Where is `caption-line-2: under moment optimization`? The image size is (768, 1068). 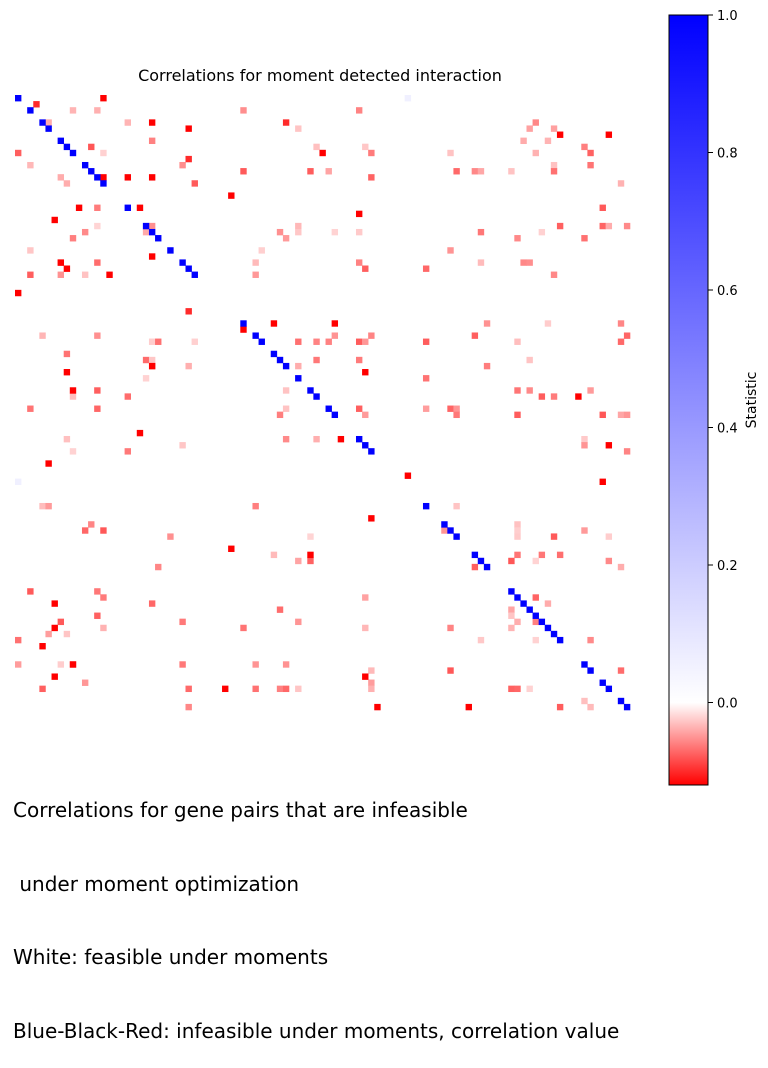 caption-line-2: under moment optimization is located at coordinates (156, 883).